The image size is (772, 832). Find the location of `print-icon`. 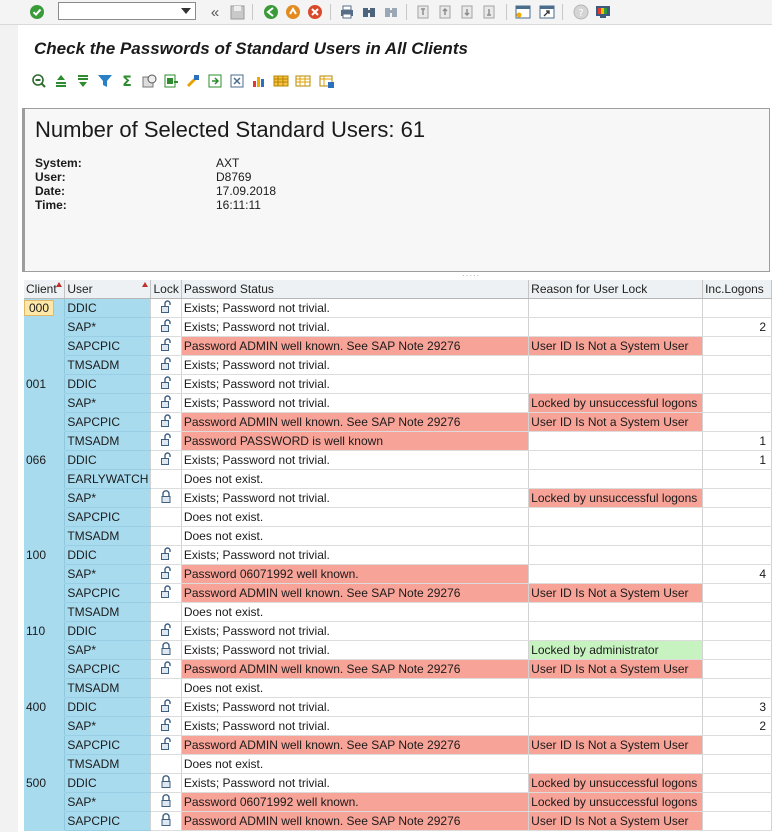

print-icon is located at coordinates (347, 12).